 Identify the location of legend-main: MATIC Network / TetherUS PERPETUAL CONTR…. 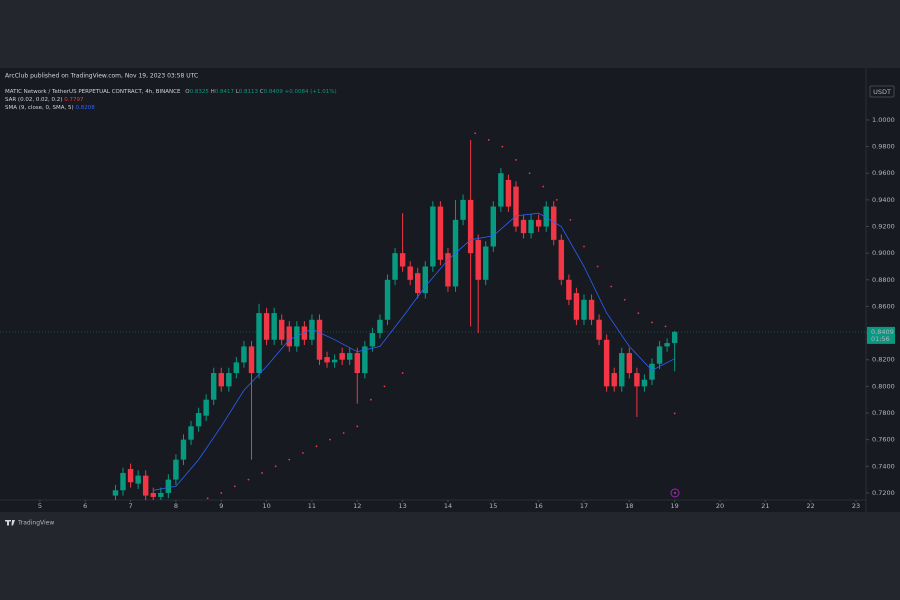
(171, 92).